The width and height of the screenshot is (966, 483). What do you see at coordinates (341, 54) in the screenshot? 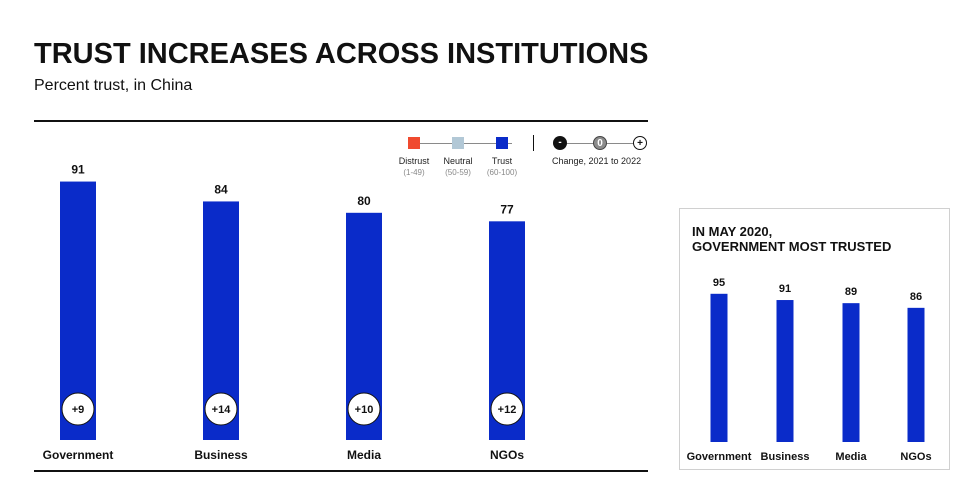
I see `chart-title: TRUST INCREASES ACROSS INSTITUTIONS` at bounding box center [341, 54].